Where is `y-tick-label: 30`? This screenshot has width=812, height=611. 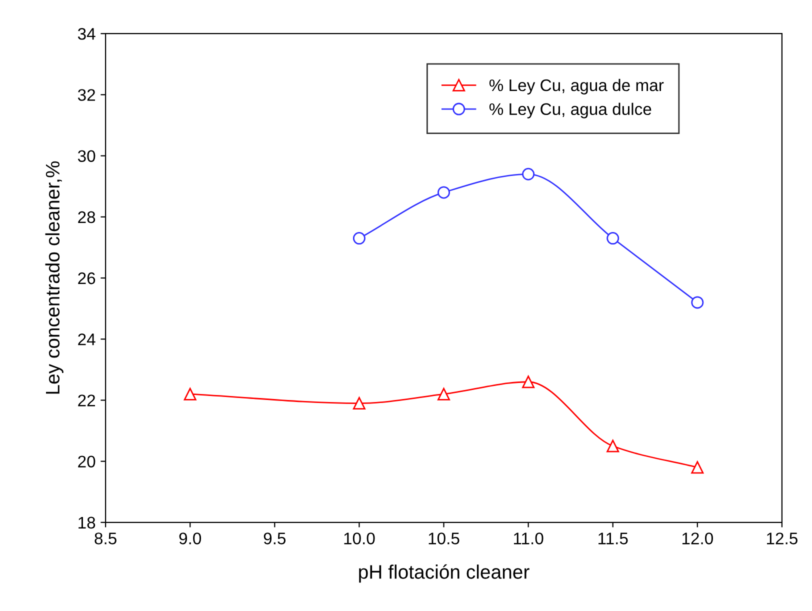 y-tick-label: 30 is located at coordinates (87, 156).